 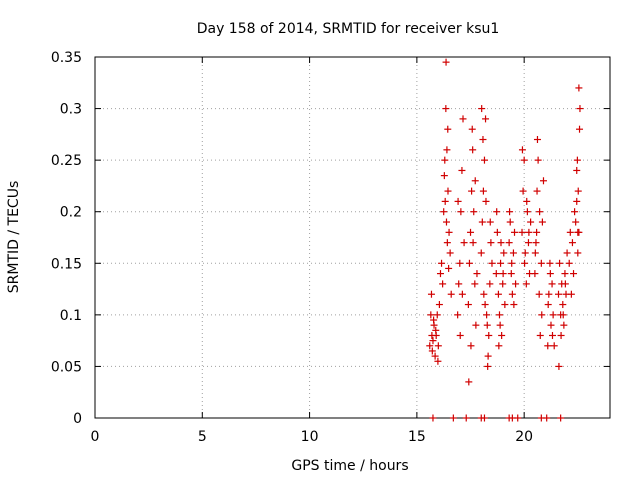 I want to click on y-tick-label: 0.35, so click(x=66, y=58).